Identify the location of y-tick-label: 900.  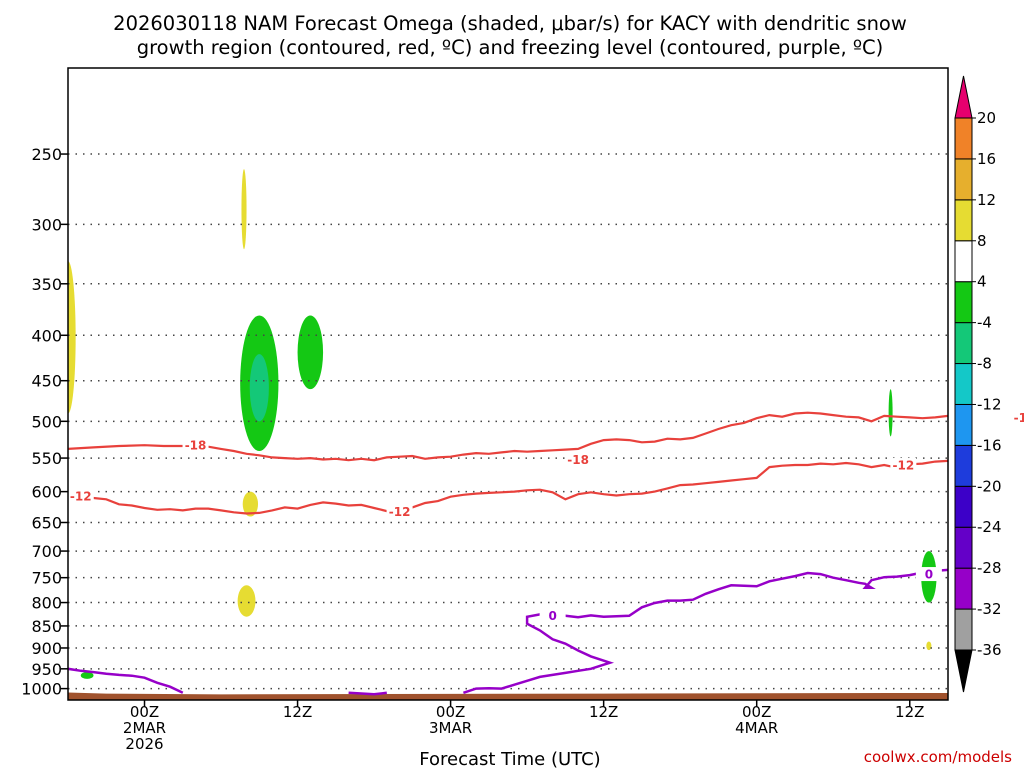
(46, 648).